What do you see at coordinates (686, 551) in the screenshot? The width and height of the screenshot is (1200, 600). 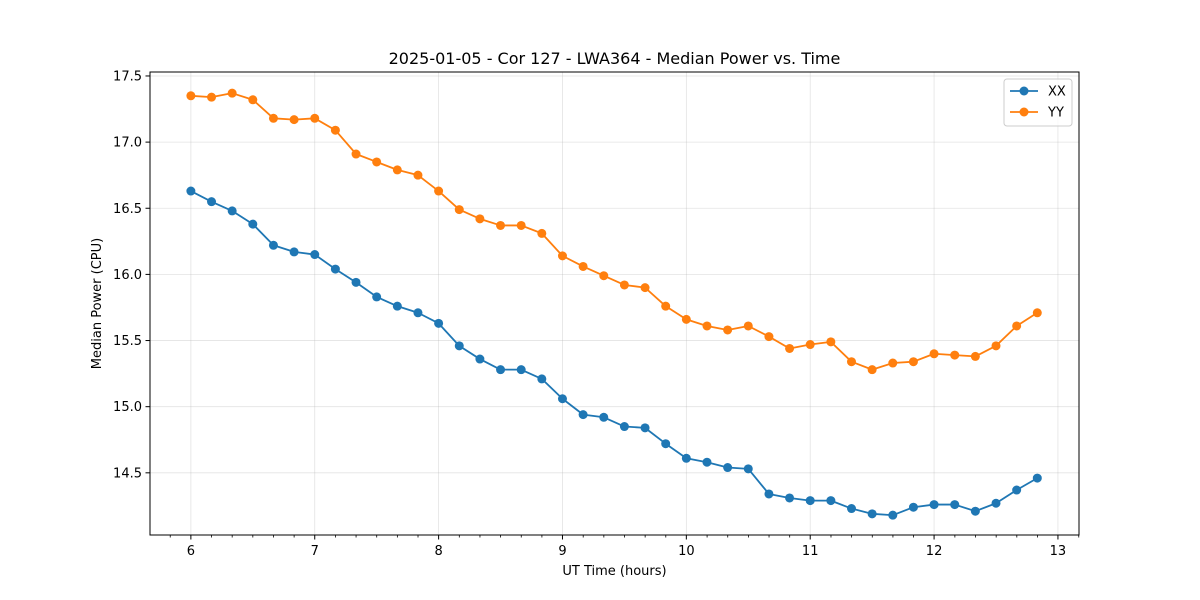 I see `x-tick-label: 10` at bounding box center [686, 551].